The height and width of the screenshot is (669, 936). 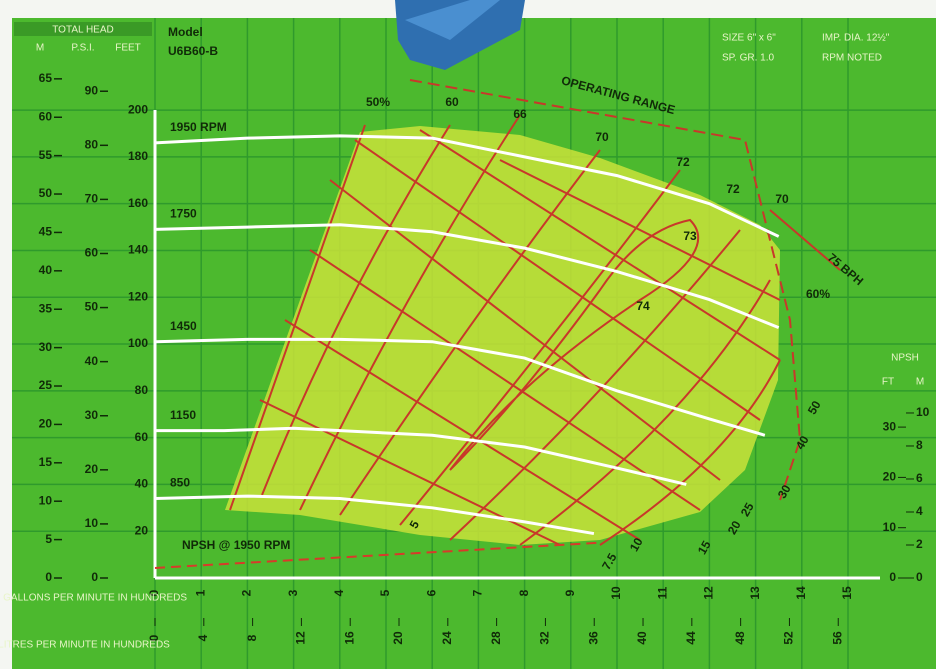 I want to click on m-tick-label: 55, so click(x=46, y=155).